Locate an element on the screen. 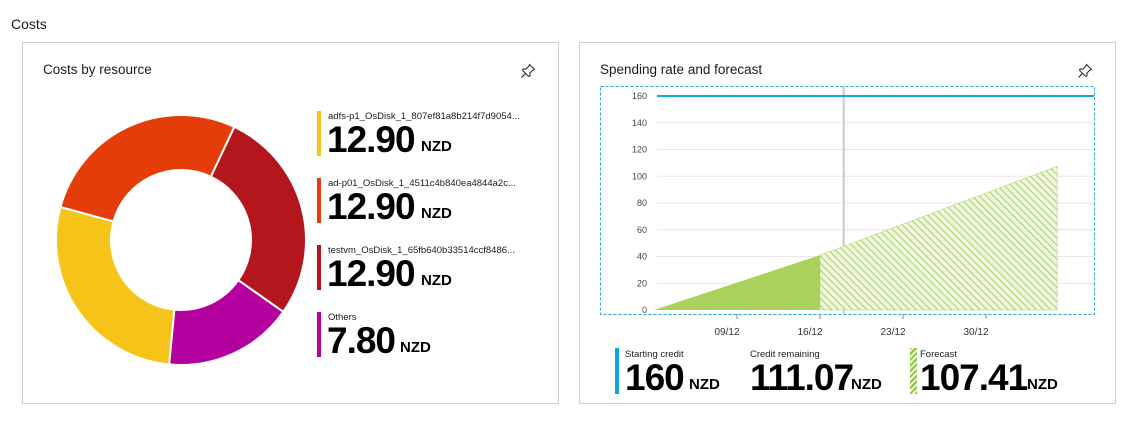 This screenshot has height=421, width=1124. y-tick-label: 80 is located at coordinates (642, 203).